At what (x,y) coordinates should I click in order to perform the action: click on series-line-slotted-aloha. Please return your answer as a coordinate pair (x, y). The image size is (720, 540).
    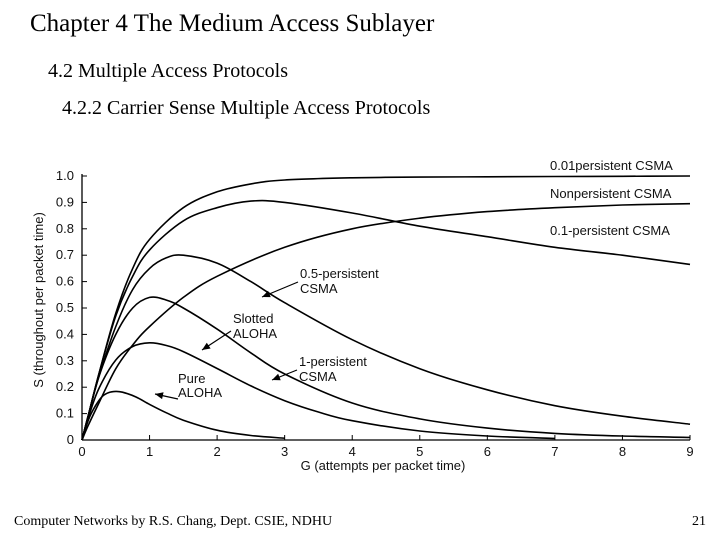
    Looking at the image, I should click on (318, 391).